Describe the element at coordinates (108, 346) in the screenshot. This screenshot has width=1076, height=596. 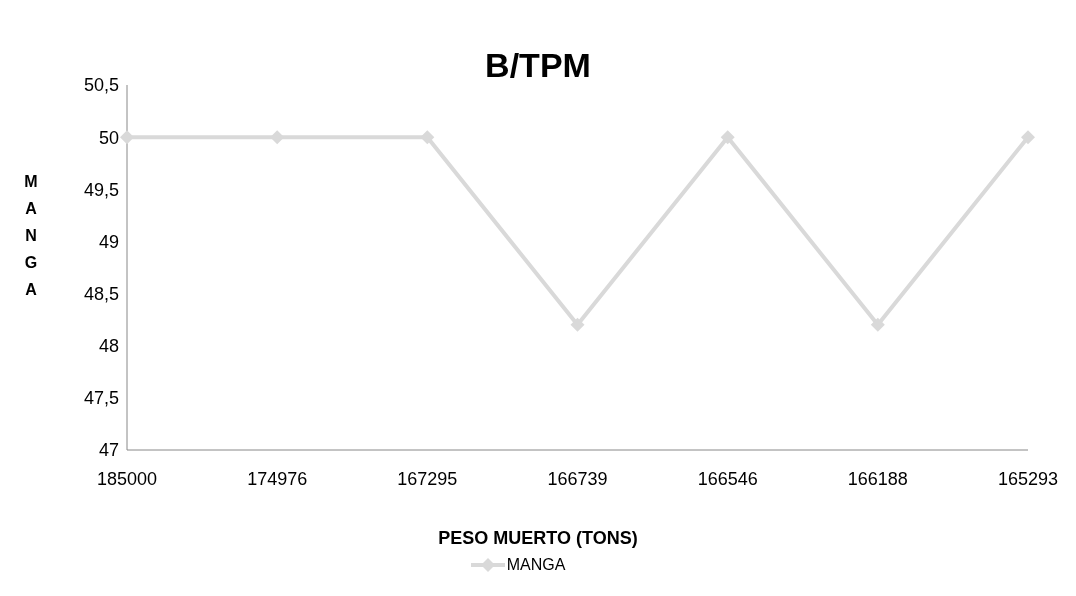
I see `y-tick-label: 48` at that location.